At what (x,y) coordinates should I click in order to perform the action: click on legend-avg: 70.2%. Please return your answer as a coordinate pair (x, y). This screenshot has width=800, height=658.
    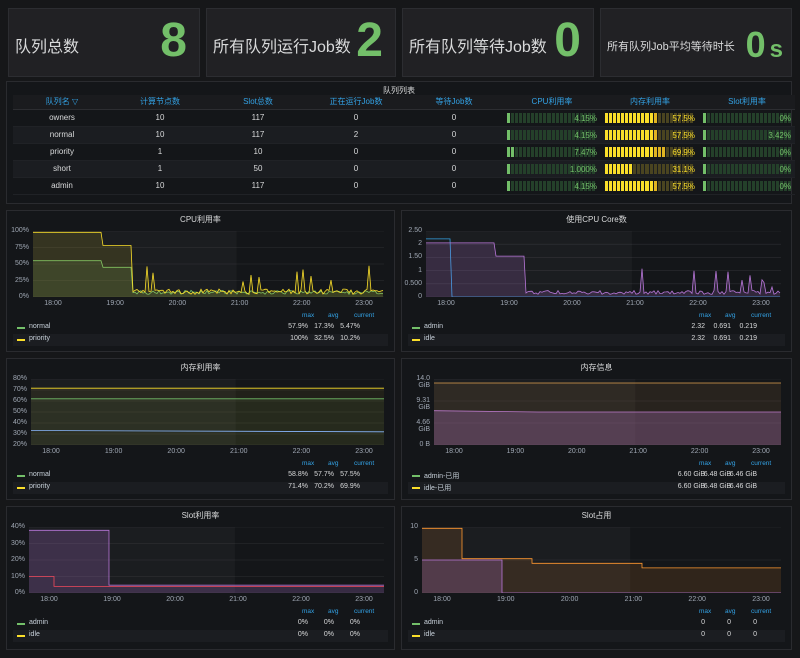
    Looking at the image, I should click on (324, 486).